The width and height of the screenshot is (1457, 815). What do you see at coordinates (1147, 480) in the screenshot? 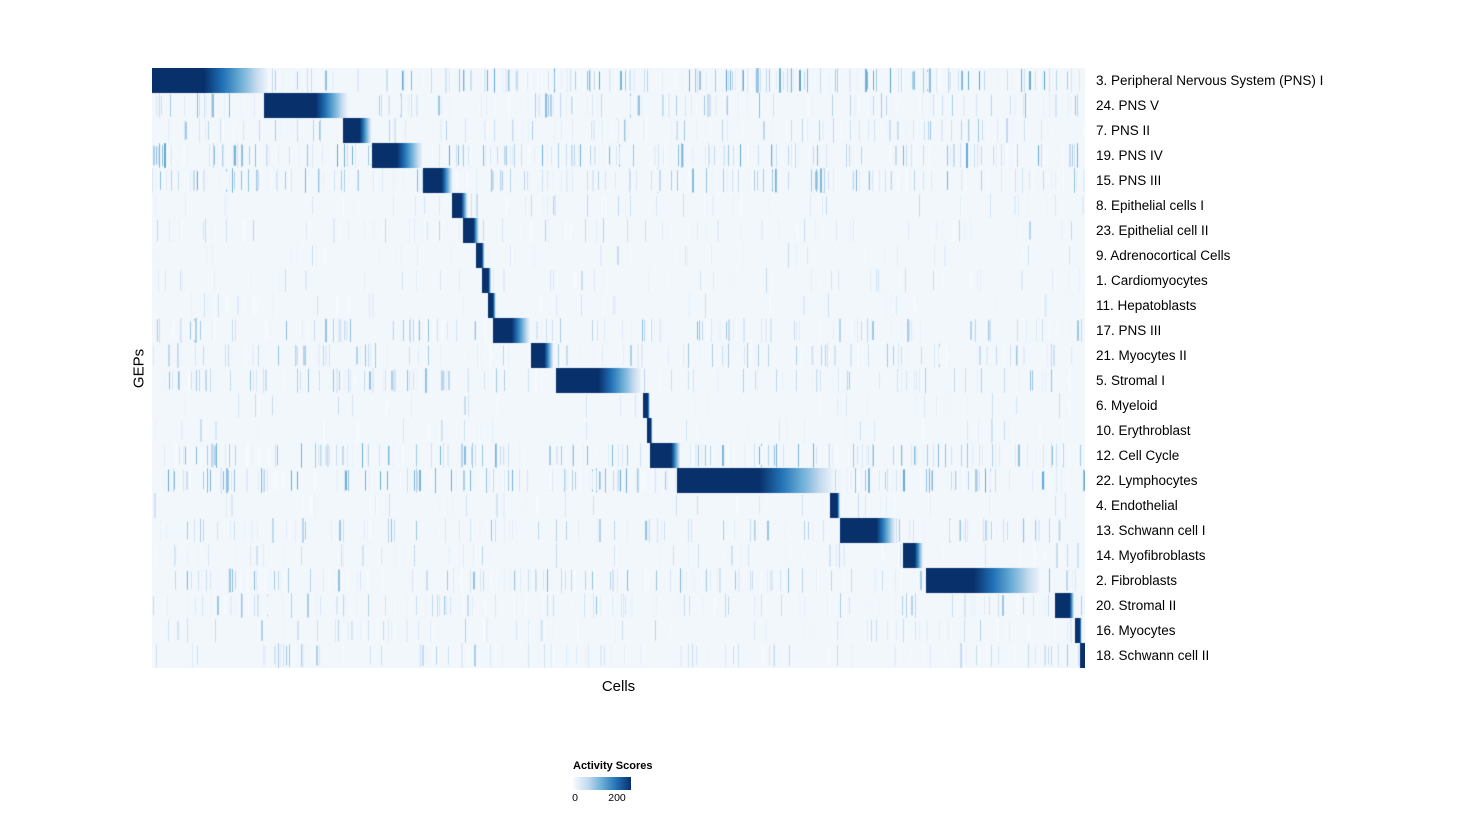
I see `row-label: 22. Lymphocytes` at bounding box center [1147, 480].